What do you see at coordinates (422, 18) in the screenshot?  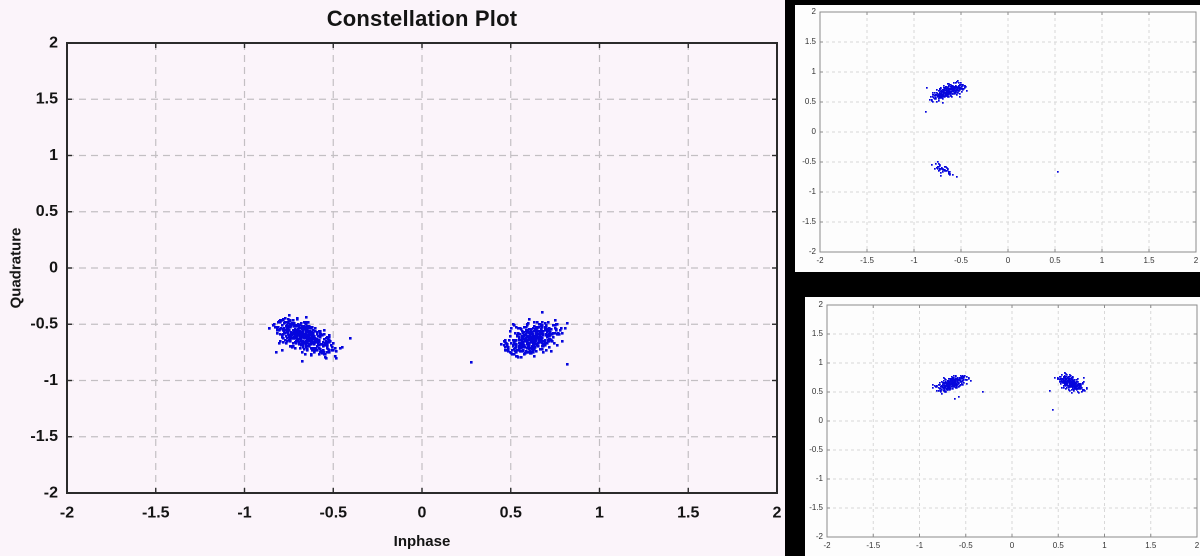 I see `main-plot-title: Constellation Plot` at bounding box center [422, 18].